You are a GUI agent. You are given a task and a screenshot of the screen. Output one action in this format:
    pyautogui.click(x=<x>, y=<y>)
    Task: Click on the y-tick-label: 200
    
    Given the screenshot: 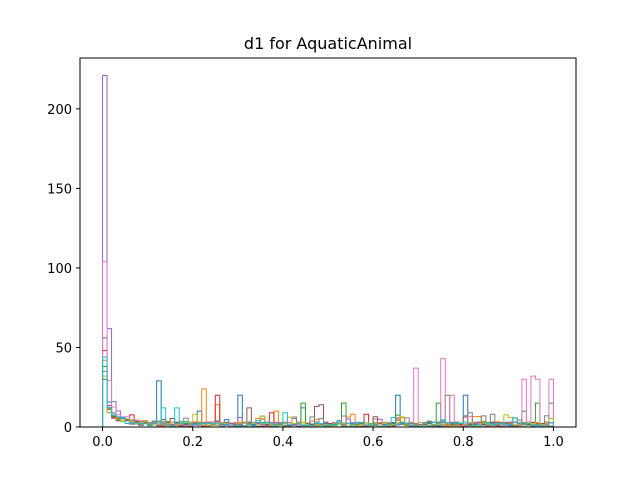 What is the action you would take?
    pyautogui.click(x=59, y=110)
    